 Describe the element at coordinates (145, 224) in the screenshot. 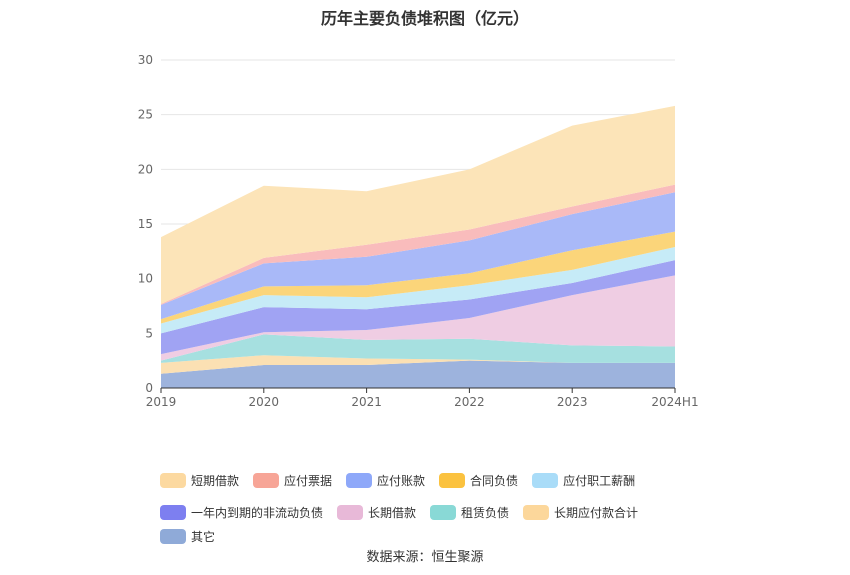

I see `y-tick-label: 15` at that location.